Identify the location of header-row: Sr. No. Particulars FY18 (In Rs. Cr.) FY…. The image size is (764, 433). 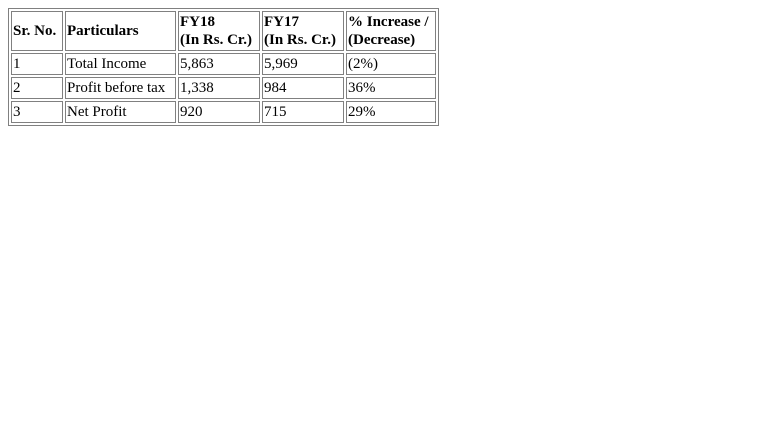
(223, 31).